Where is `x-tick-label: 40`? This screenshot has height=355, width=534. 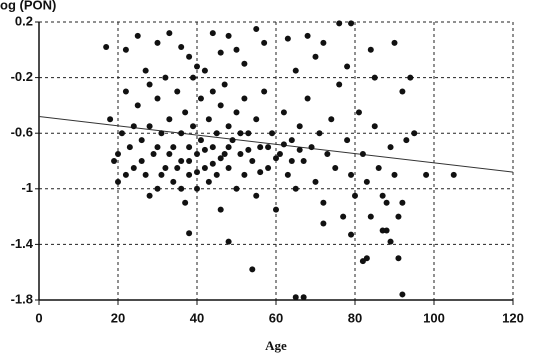 x-tick-label: 40 is located at coordinates (197, 317).